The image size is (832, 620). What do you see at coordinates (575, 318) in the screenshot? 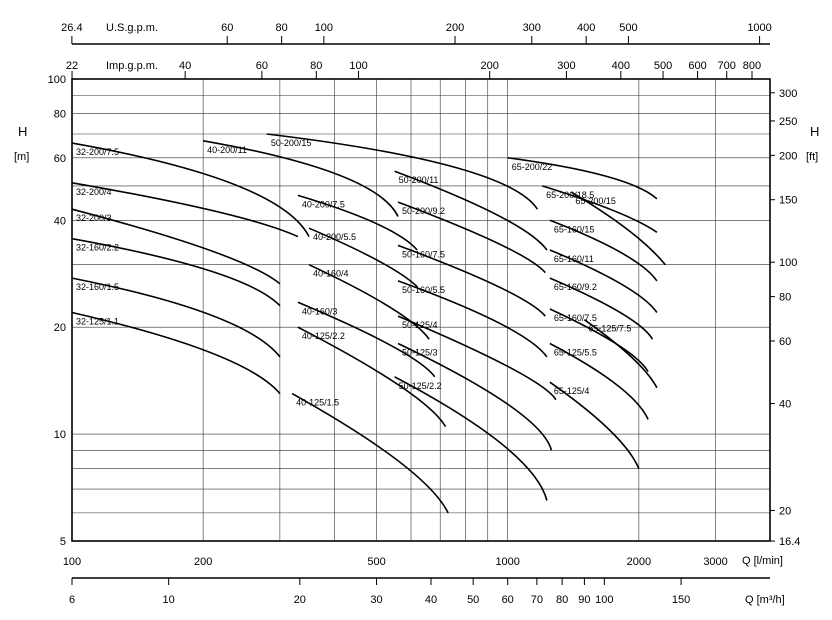
I see `curve-label: 65-160/7.5` at bounding box center [575, 318].